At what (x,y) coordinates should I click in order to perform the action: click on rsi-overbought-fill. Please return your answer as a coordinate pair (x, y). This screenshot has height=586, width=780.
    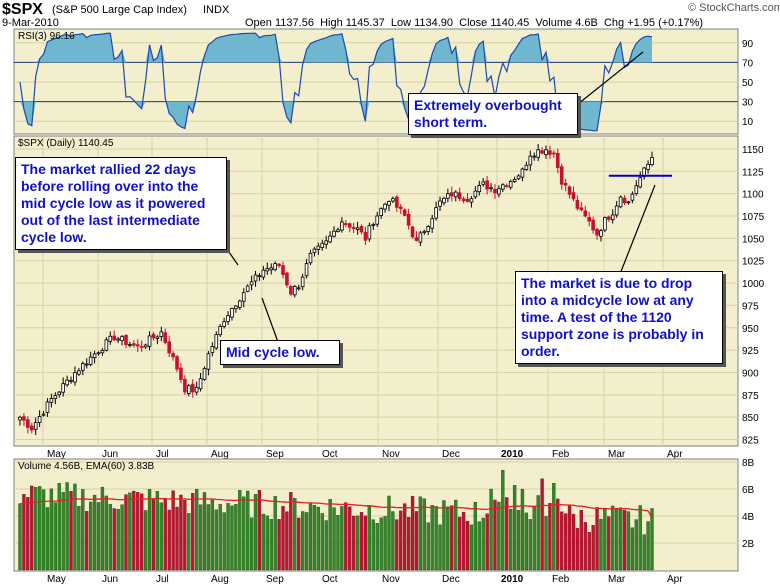
    Looking at the image, I should click on (336, 48).